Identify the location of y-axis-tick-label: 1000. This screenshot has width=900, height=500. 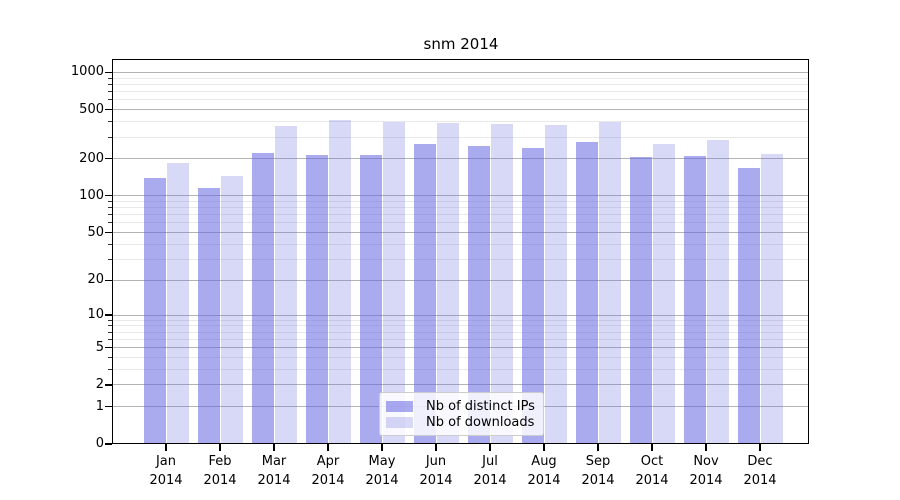
(87, 72).